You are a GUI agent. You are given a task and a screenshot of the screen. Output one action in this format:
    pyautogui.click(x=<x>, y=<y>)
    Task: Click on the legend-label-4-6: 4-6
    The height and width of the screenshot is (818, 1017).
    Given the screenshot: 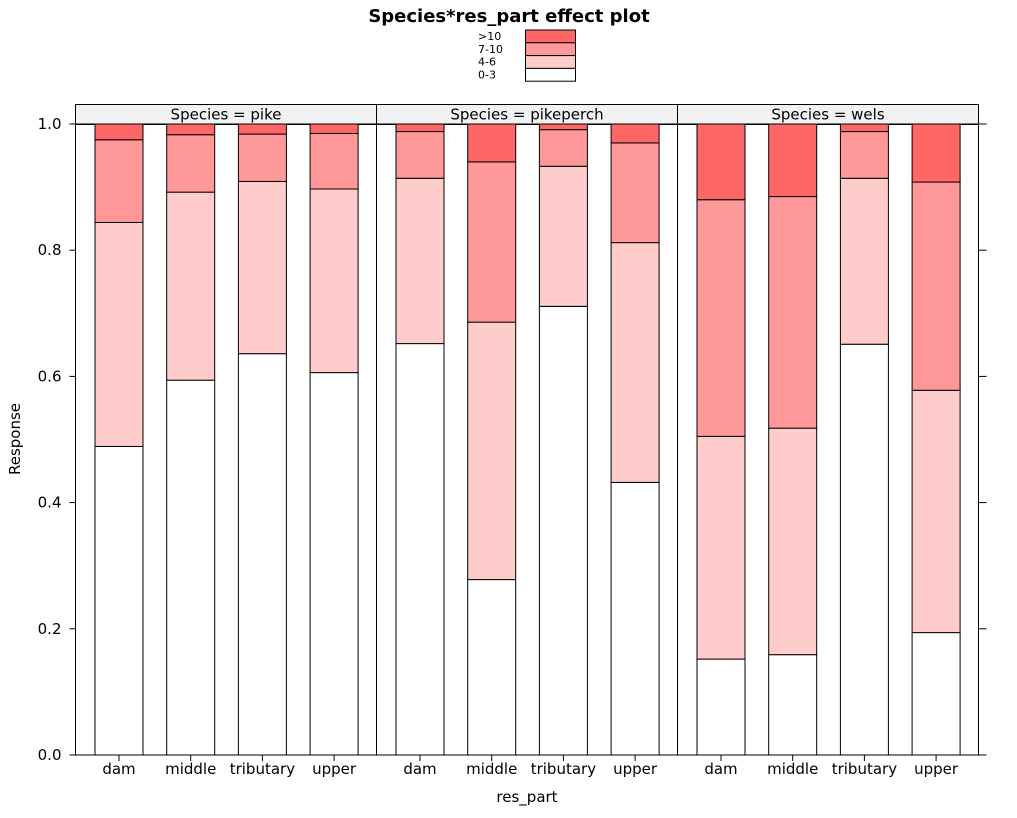 What is the action you would take?
    pyautogui.click(x=487, y=62)
    